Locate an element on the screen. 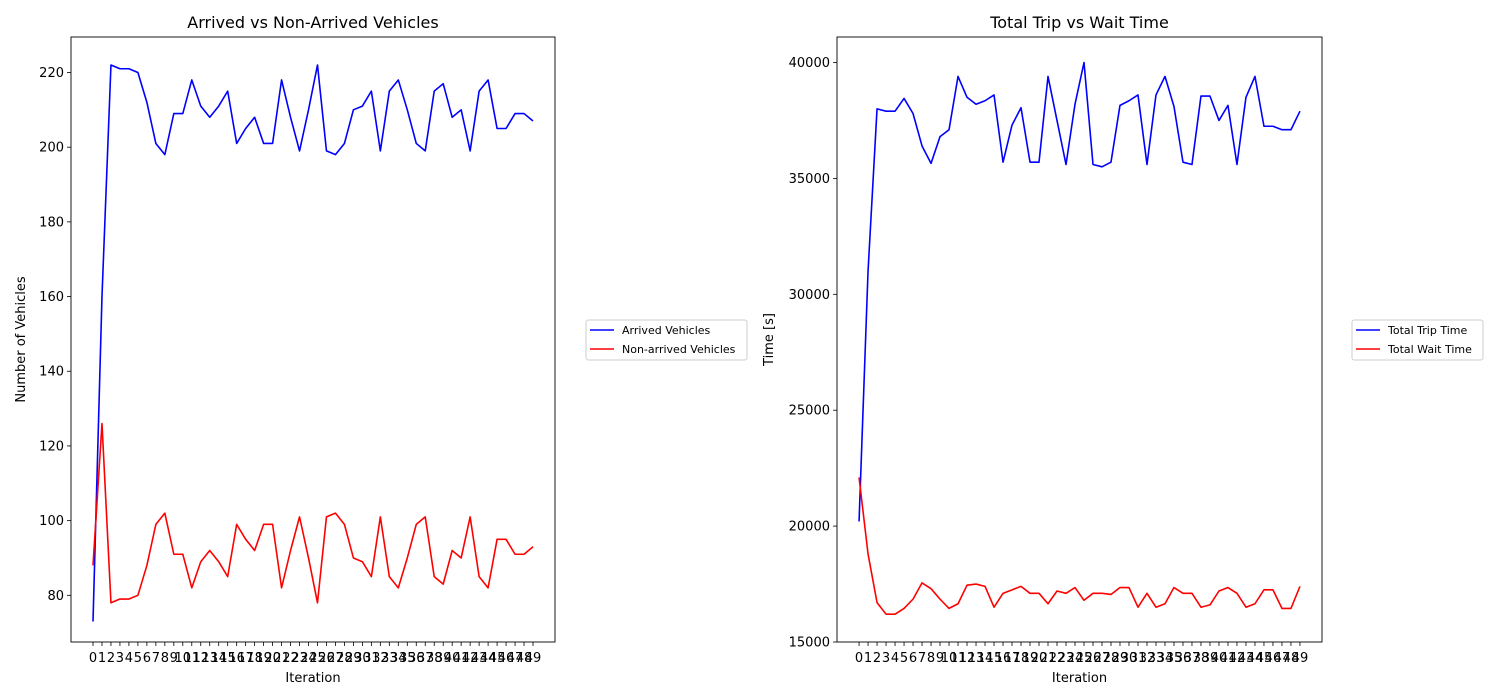 This screenshot has width=1500, height=700. x-tick-label: 7 is located at coordinates (156, 658).